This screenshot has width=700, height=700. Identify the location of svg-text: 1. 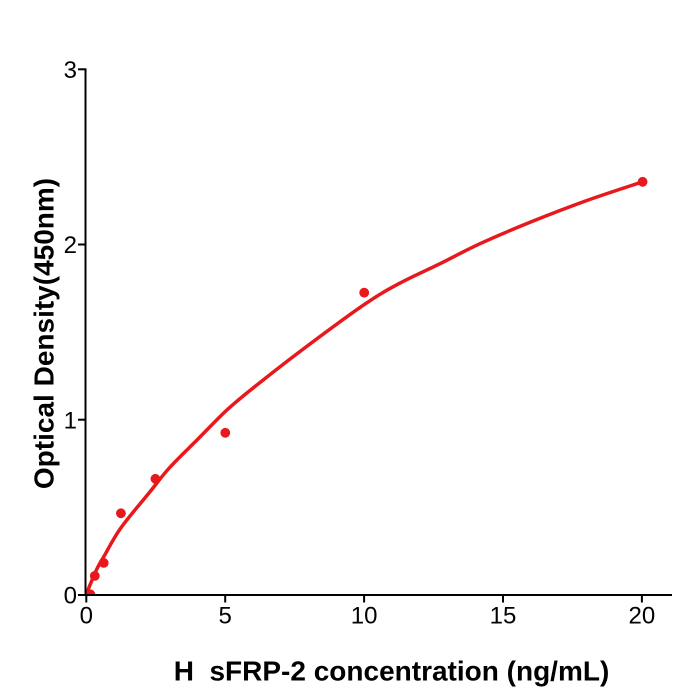
(70, 420).